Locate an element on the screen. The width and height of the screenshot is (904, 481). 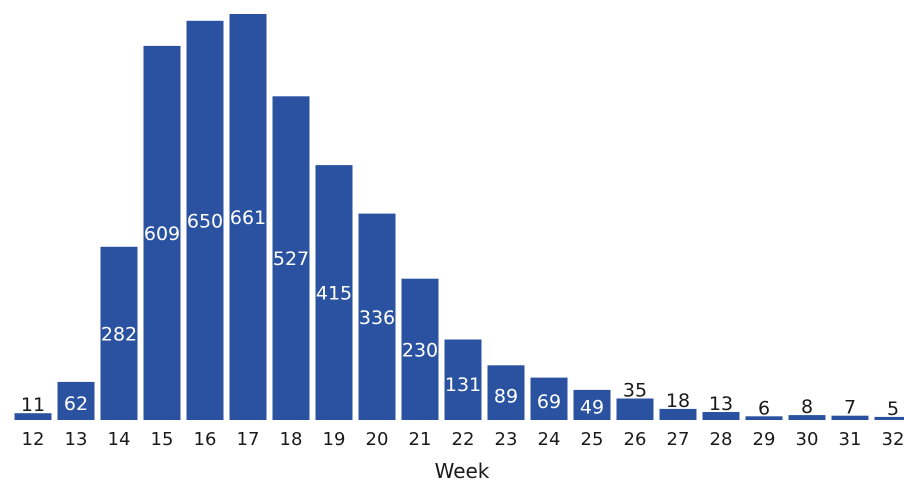
x-tick-label-18: 18 is located at coordinates (291, 439).